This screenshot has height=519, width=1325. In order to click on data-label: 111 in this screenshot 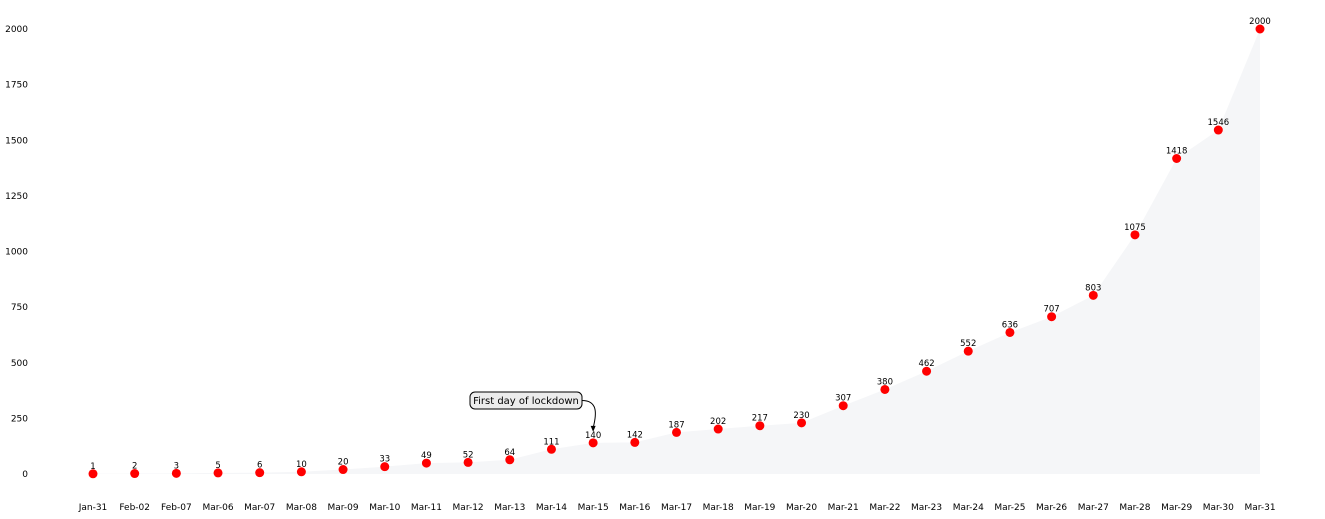, I will do `click(551, 442)`.